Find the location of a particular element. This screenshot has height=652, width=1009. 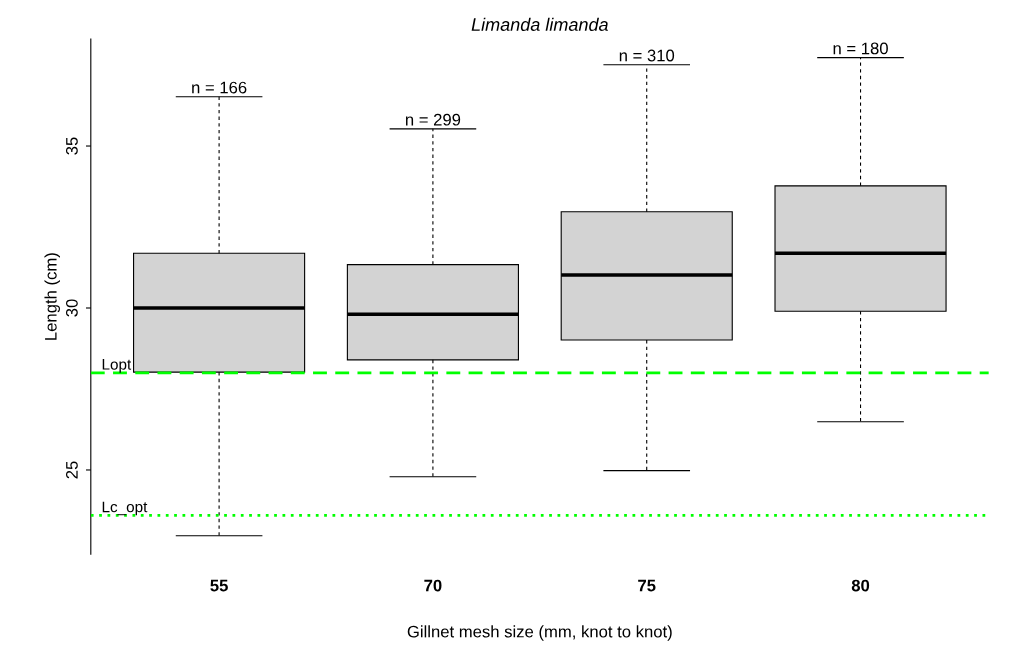

y-tick-label: 30 is located at coordinates (71, 308).